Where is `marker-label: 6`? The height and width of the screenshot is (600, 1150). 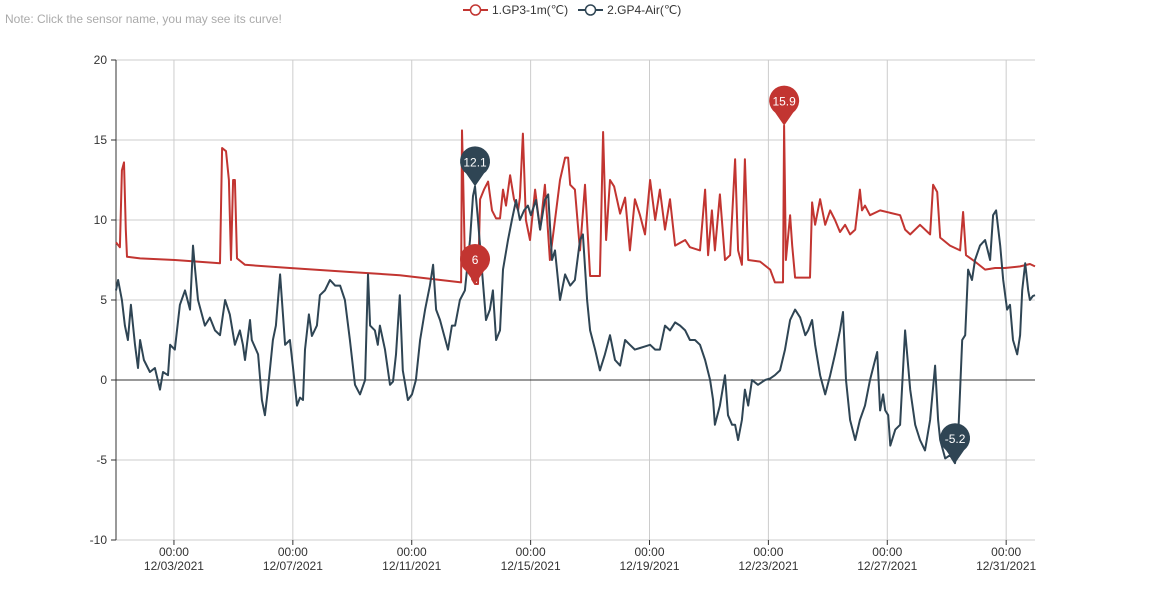
marker-label: 6 is located at coordinates (475, 260).